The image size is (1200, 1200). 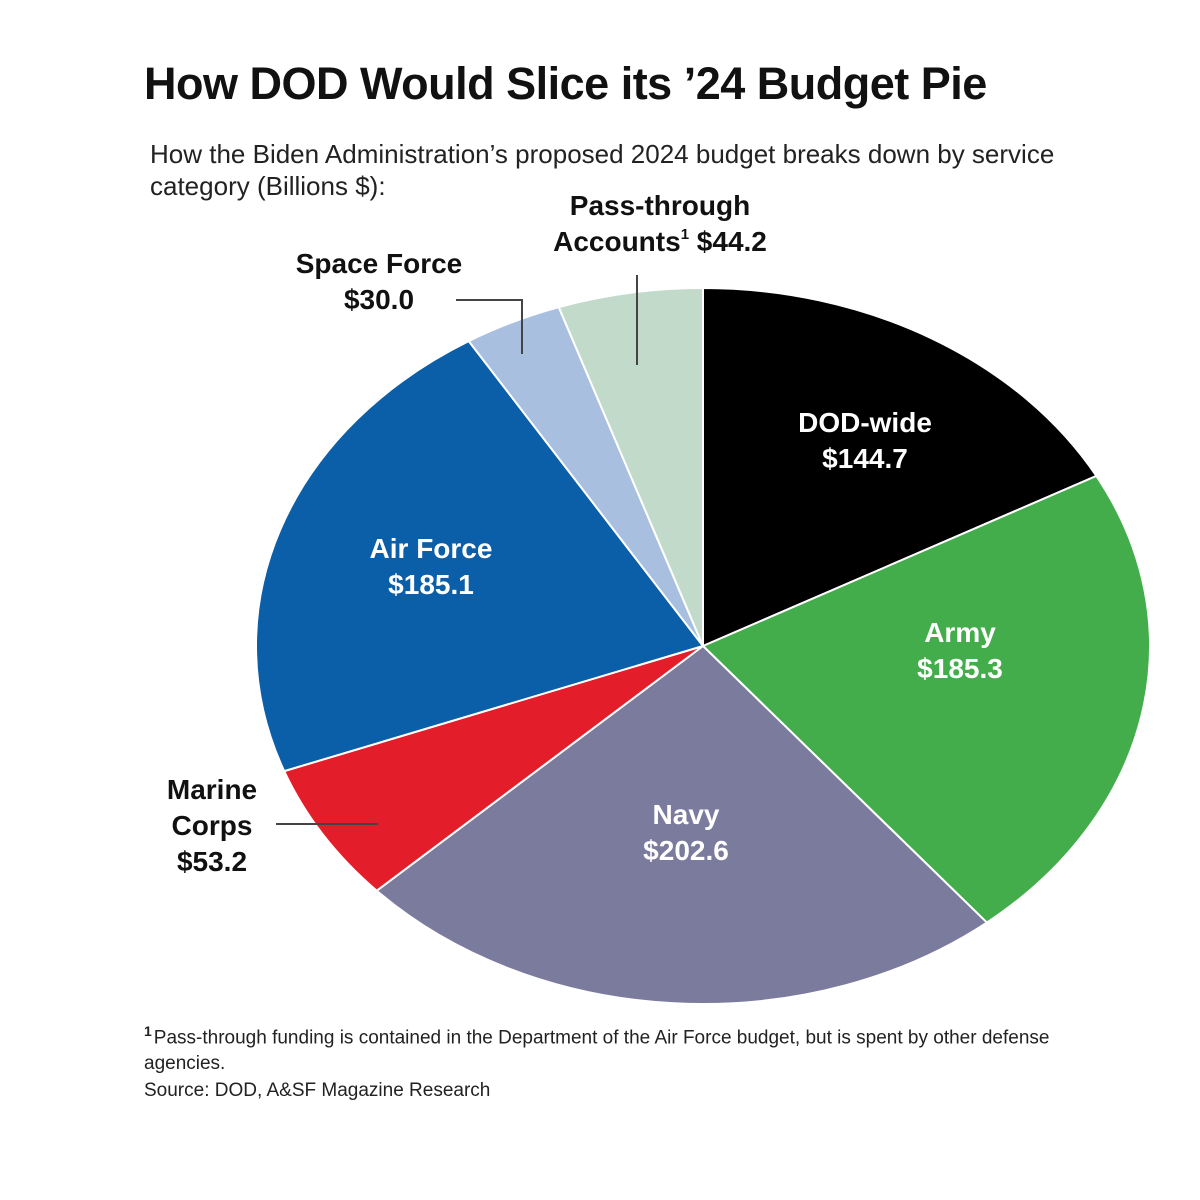 What do you see at coordinates (317, 1090) in the screenshot?
I see `source-note: Source: DOD, A&SF Magazine Research` at bounding box center [317, 1090].